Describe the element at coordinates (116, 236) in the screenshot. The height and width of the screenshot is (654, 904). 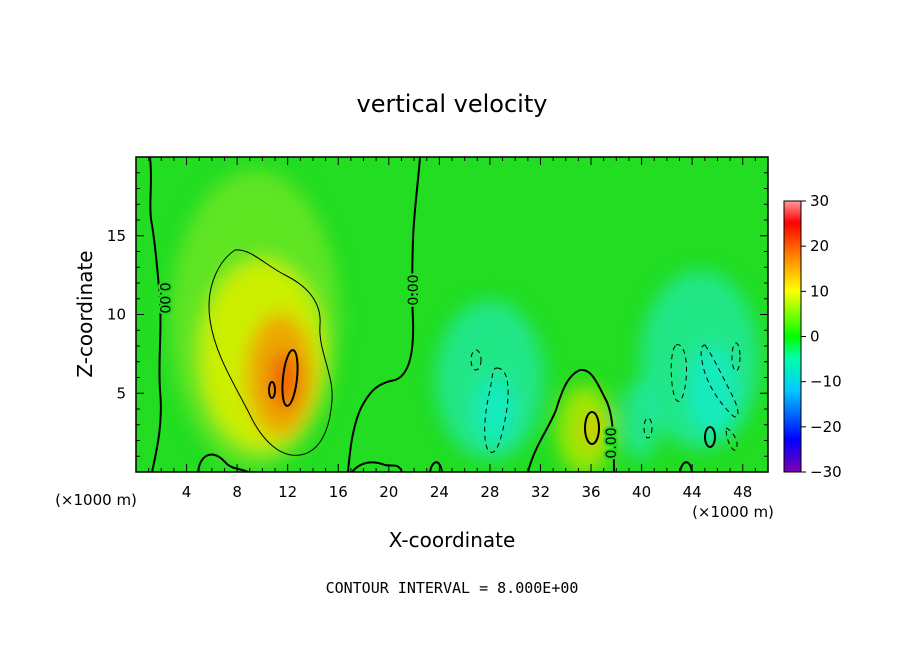
I see `y-tick-label: 15` at that location.